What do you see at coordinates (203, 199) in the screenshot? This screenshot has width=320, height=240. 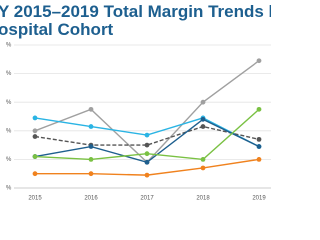 I see `x-tick-label: 2018` at bounding box center [203, 199].